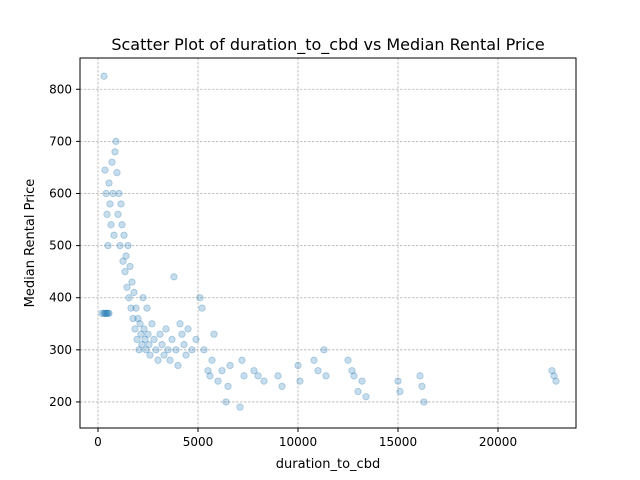 The height and width of the screenshot is (480, 640). I want to click on y-tick-label: 200, so click(60, 402).